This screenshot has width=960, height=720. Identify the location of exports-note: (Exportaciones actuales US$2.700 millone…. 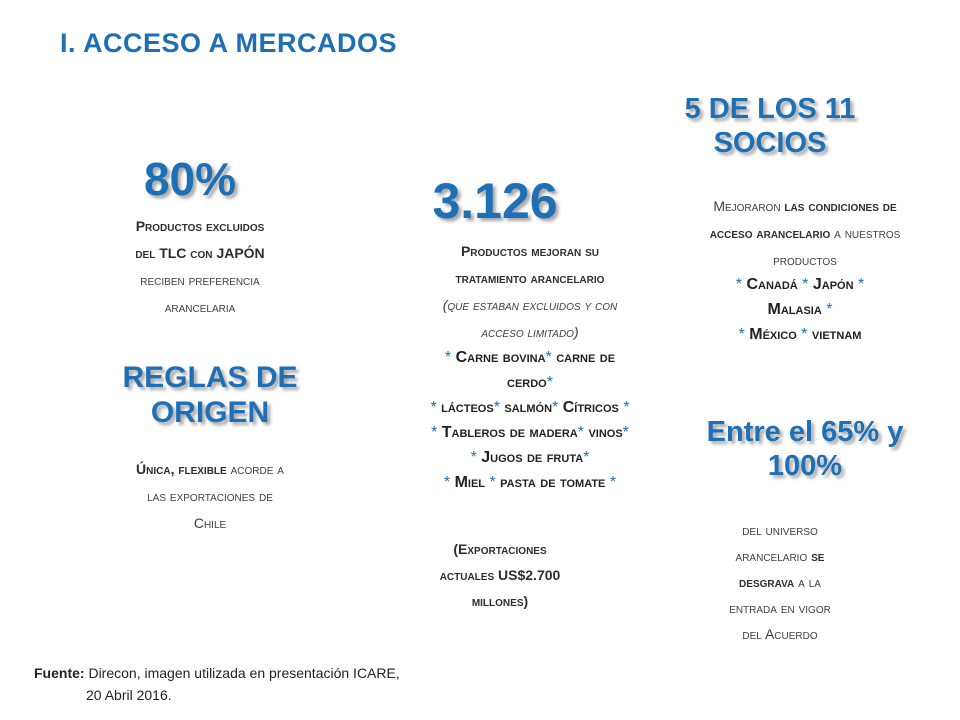
(500, 575).